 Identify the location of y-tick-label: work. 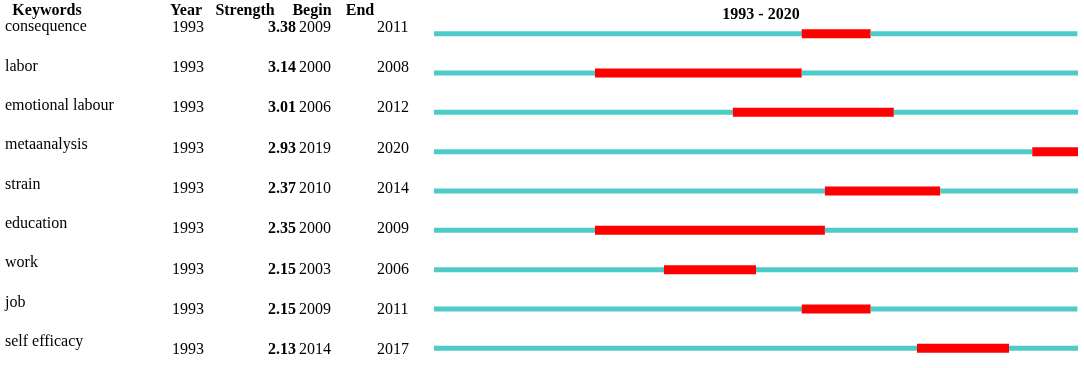
(21, 262).